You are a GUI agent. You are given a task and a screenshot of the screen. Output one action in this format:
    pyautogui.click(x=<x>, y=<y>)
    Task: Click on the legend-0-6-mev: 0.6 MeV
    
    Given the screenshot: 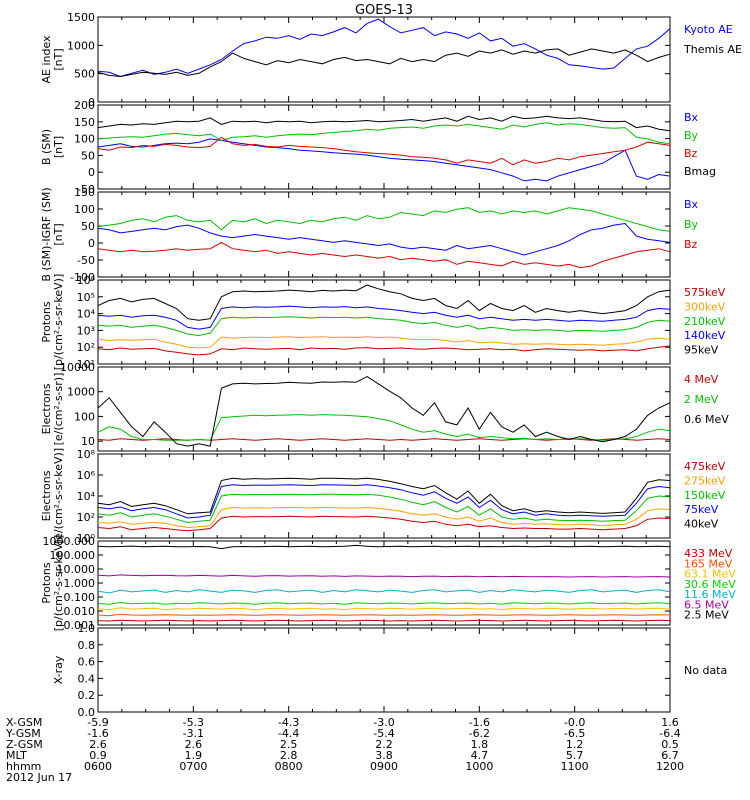 What is the action you would take?
    pyautogui.click(x=706, y=419)
    